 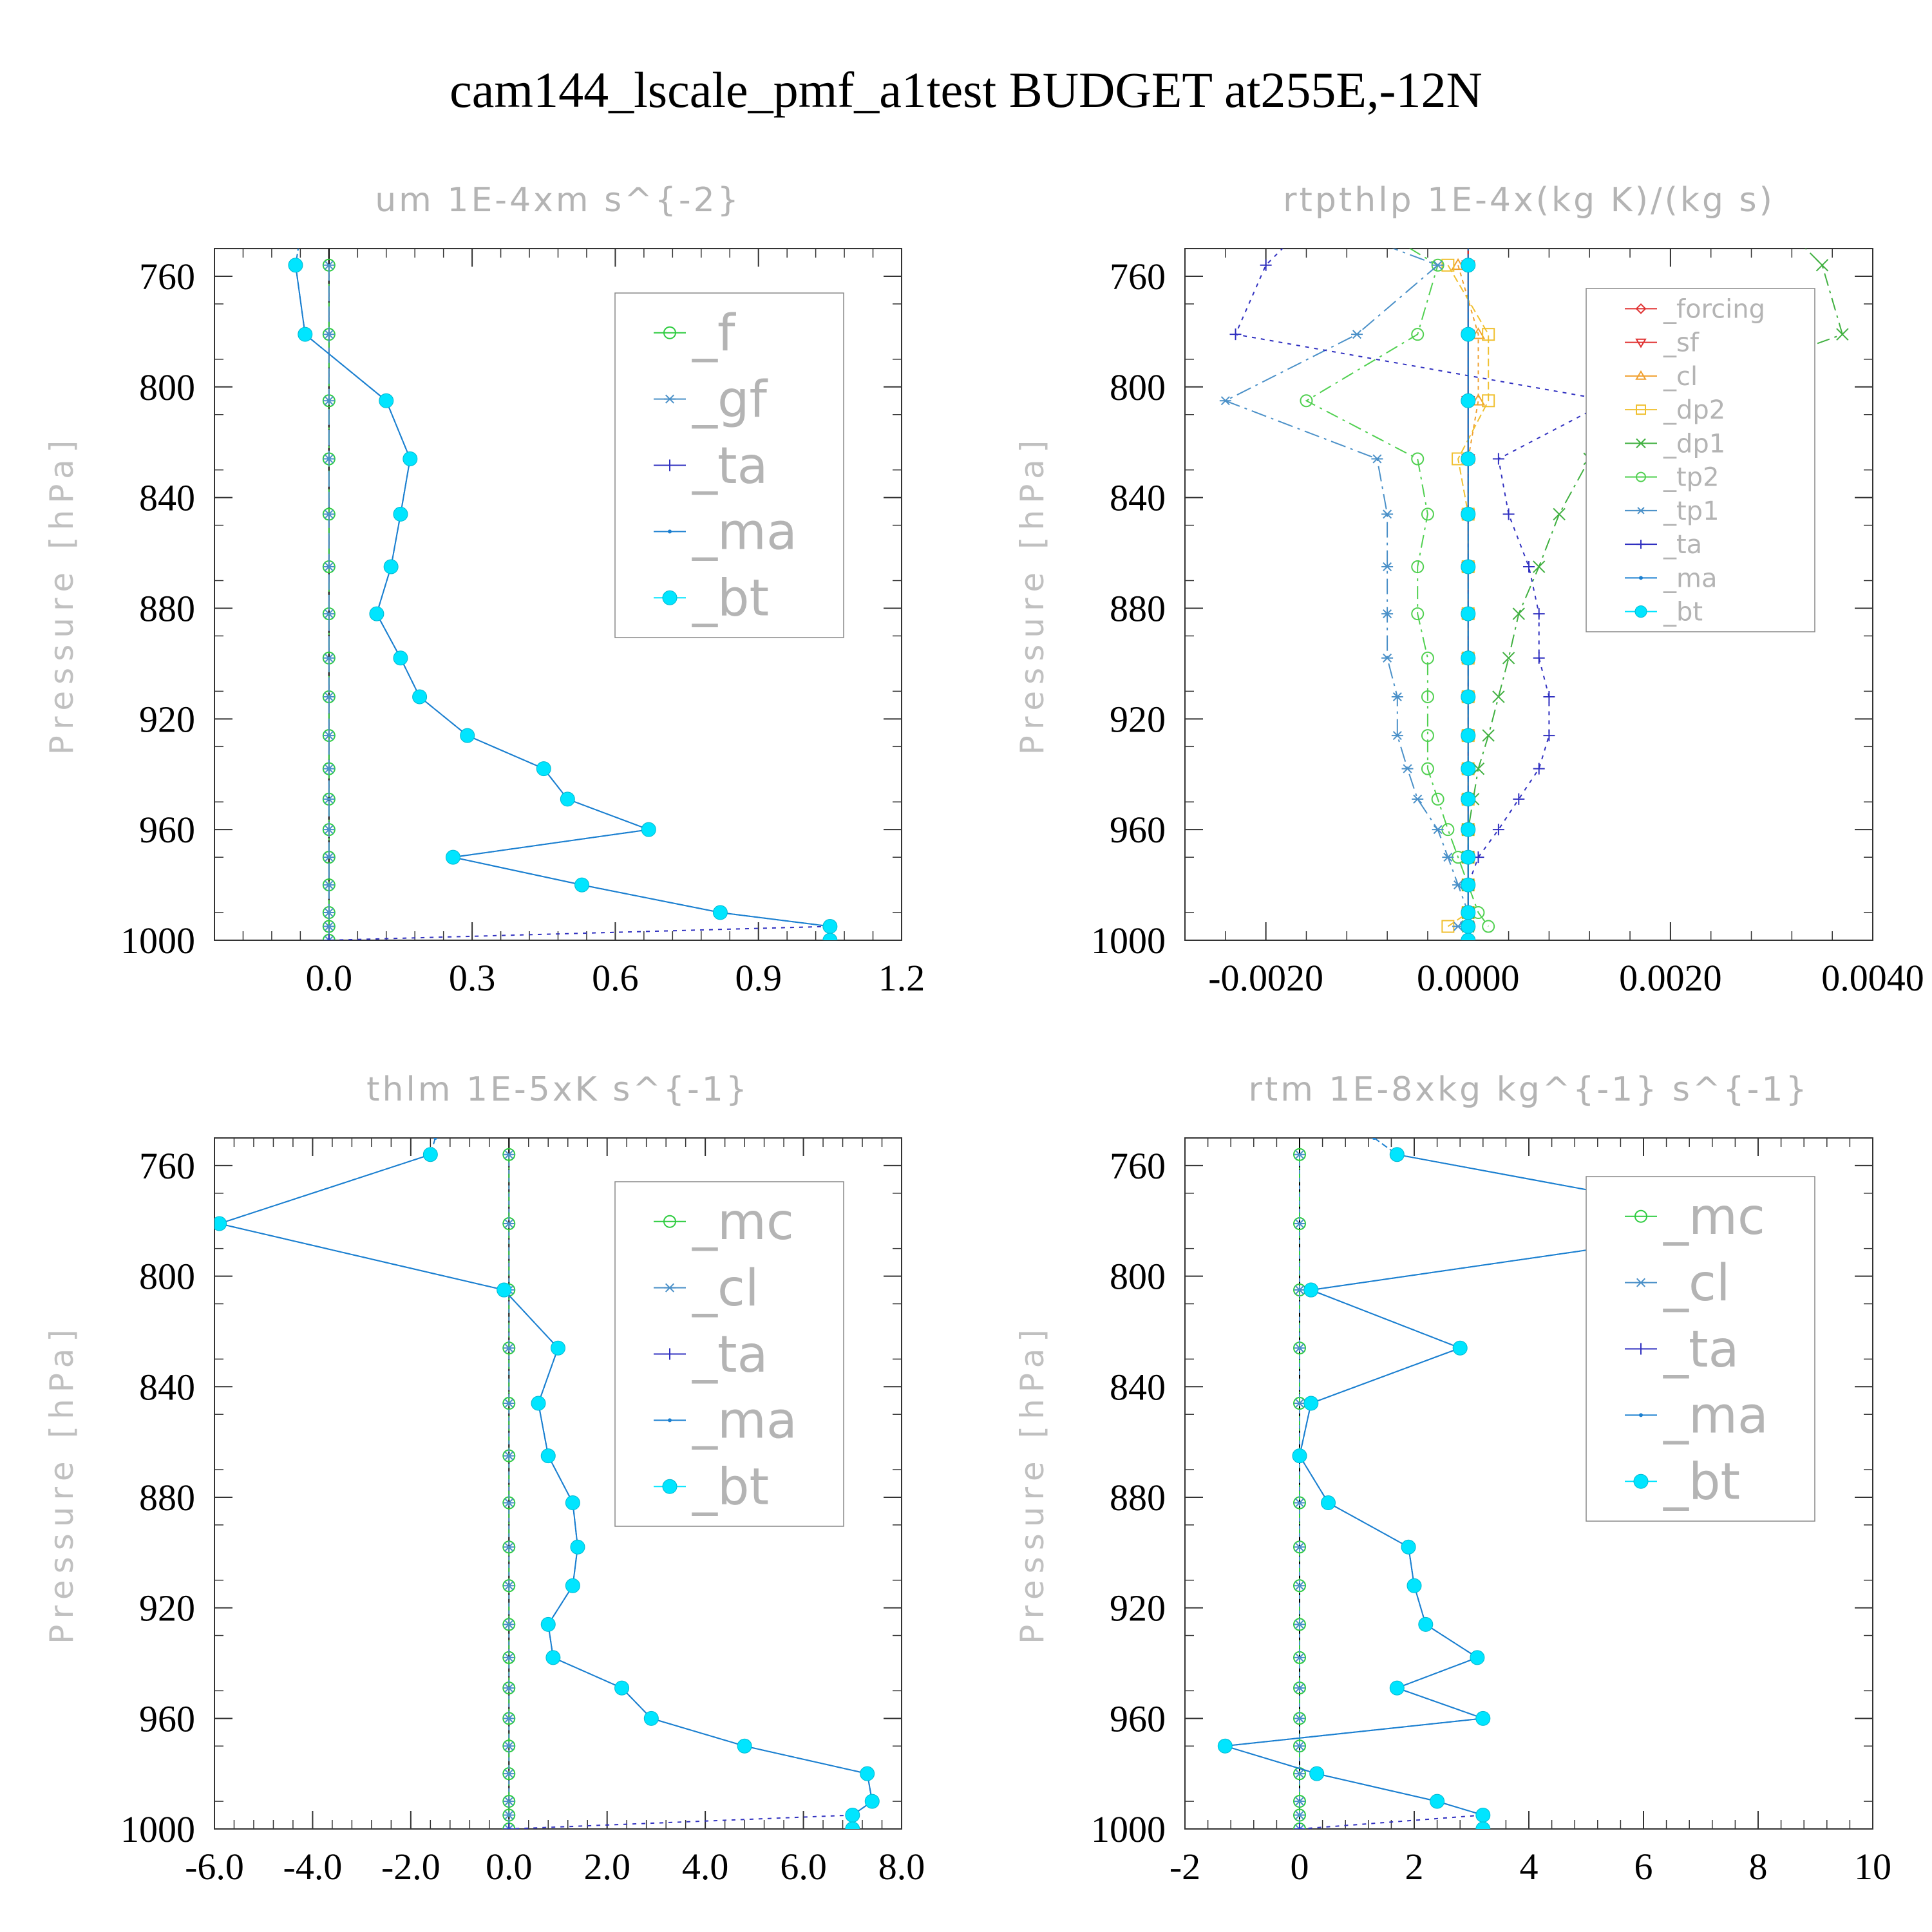 I want to click on x-tick-label: 10, so click(x=1872, y=1867).